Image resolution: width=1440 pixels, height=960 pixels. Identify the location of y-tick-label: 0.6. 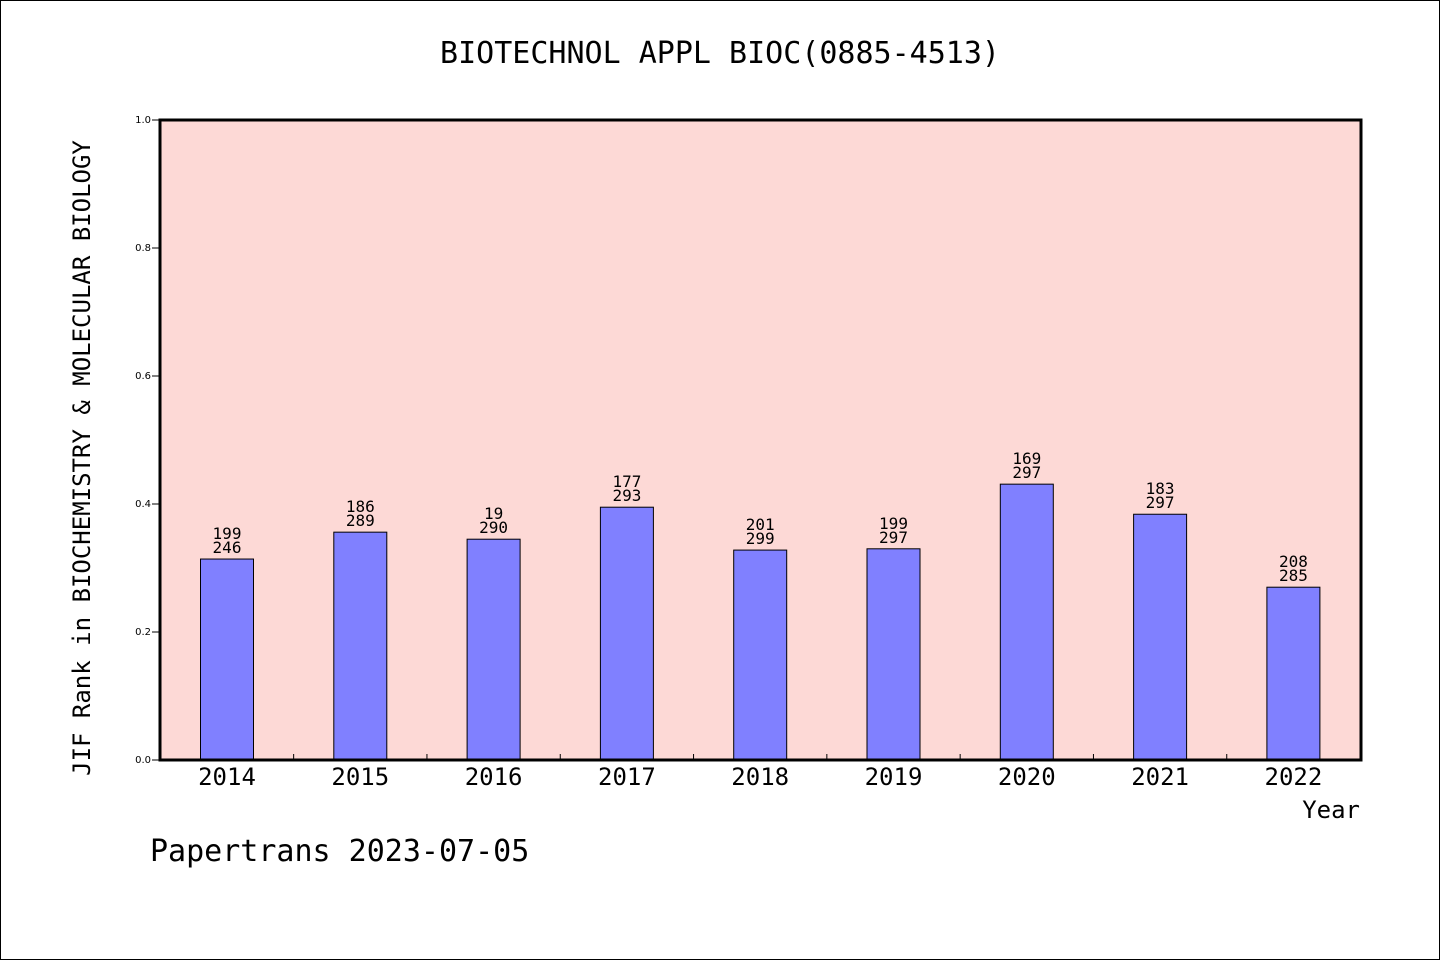
(143, 376).